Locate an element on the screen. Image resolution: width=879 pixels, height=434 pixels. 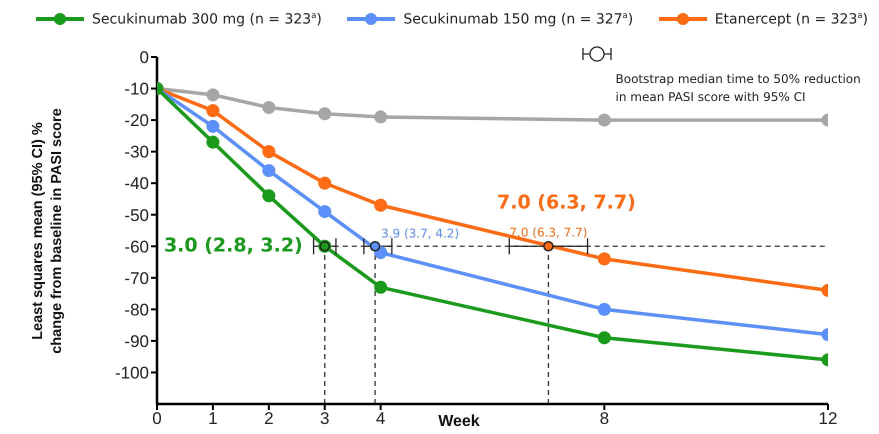
x-tick-label: 0 is located at coordinates (157, 418).